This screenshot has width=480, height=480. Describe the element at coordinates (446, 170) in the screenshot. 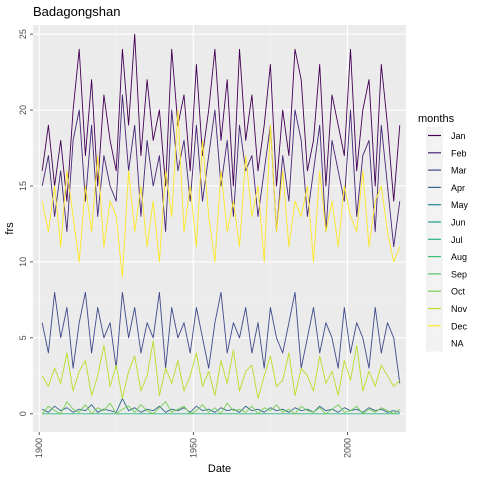

I see `legend-item-mar: Mar` at that location.